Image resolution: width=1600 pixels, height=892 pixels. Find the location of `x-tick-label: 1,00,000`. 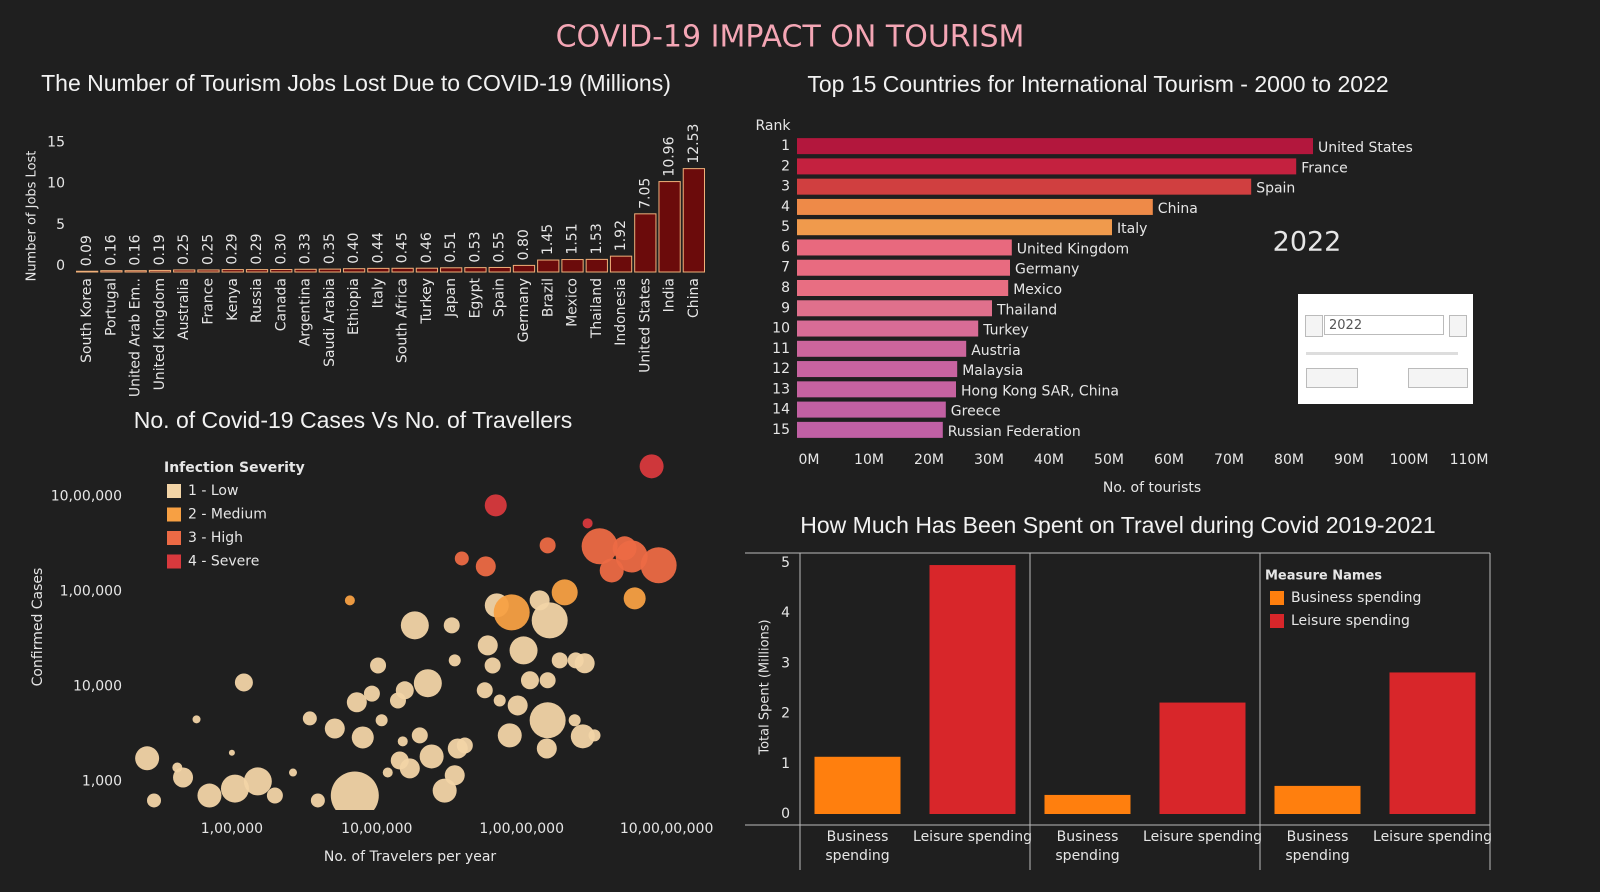

x-tick-label: 1,00,000 is located at coordinates (232, 829).